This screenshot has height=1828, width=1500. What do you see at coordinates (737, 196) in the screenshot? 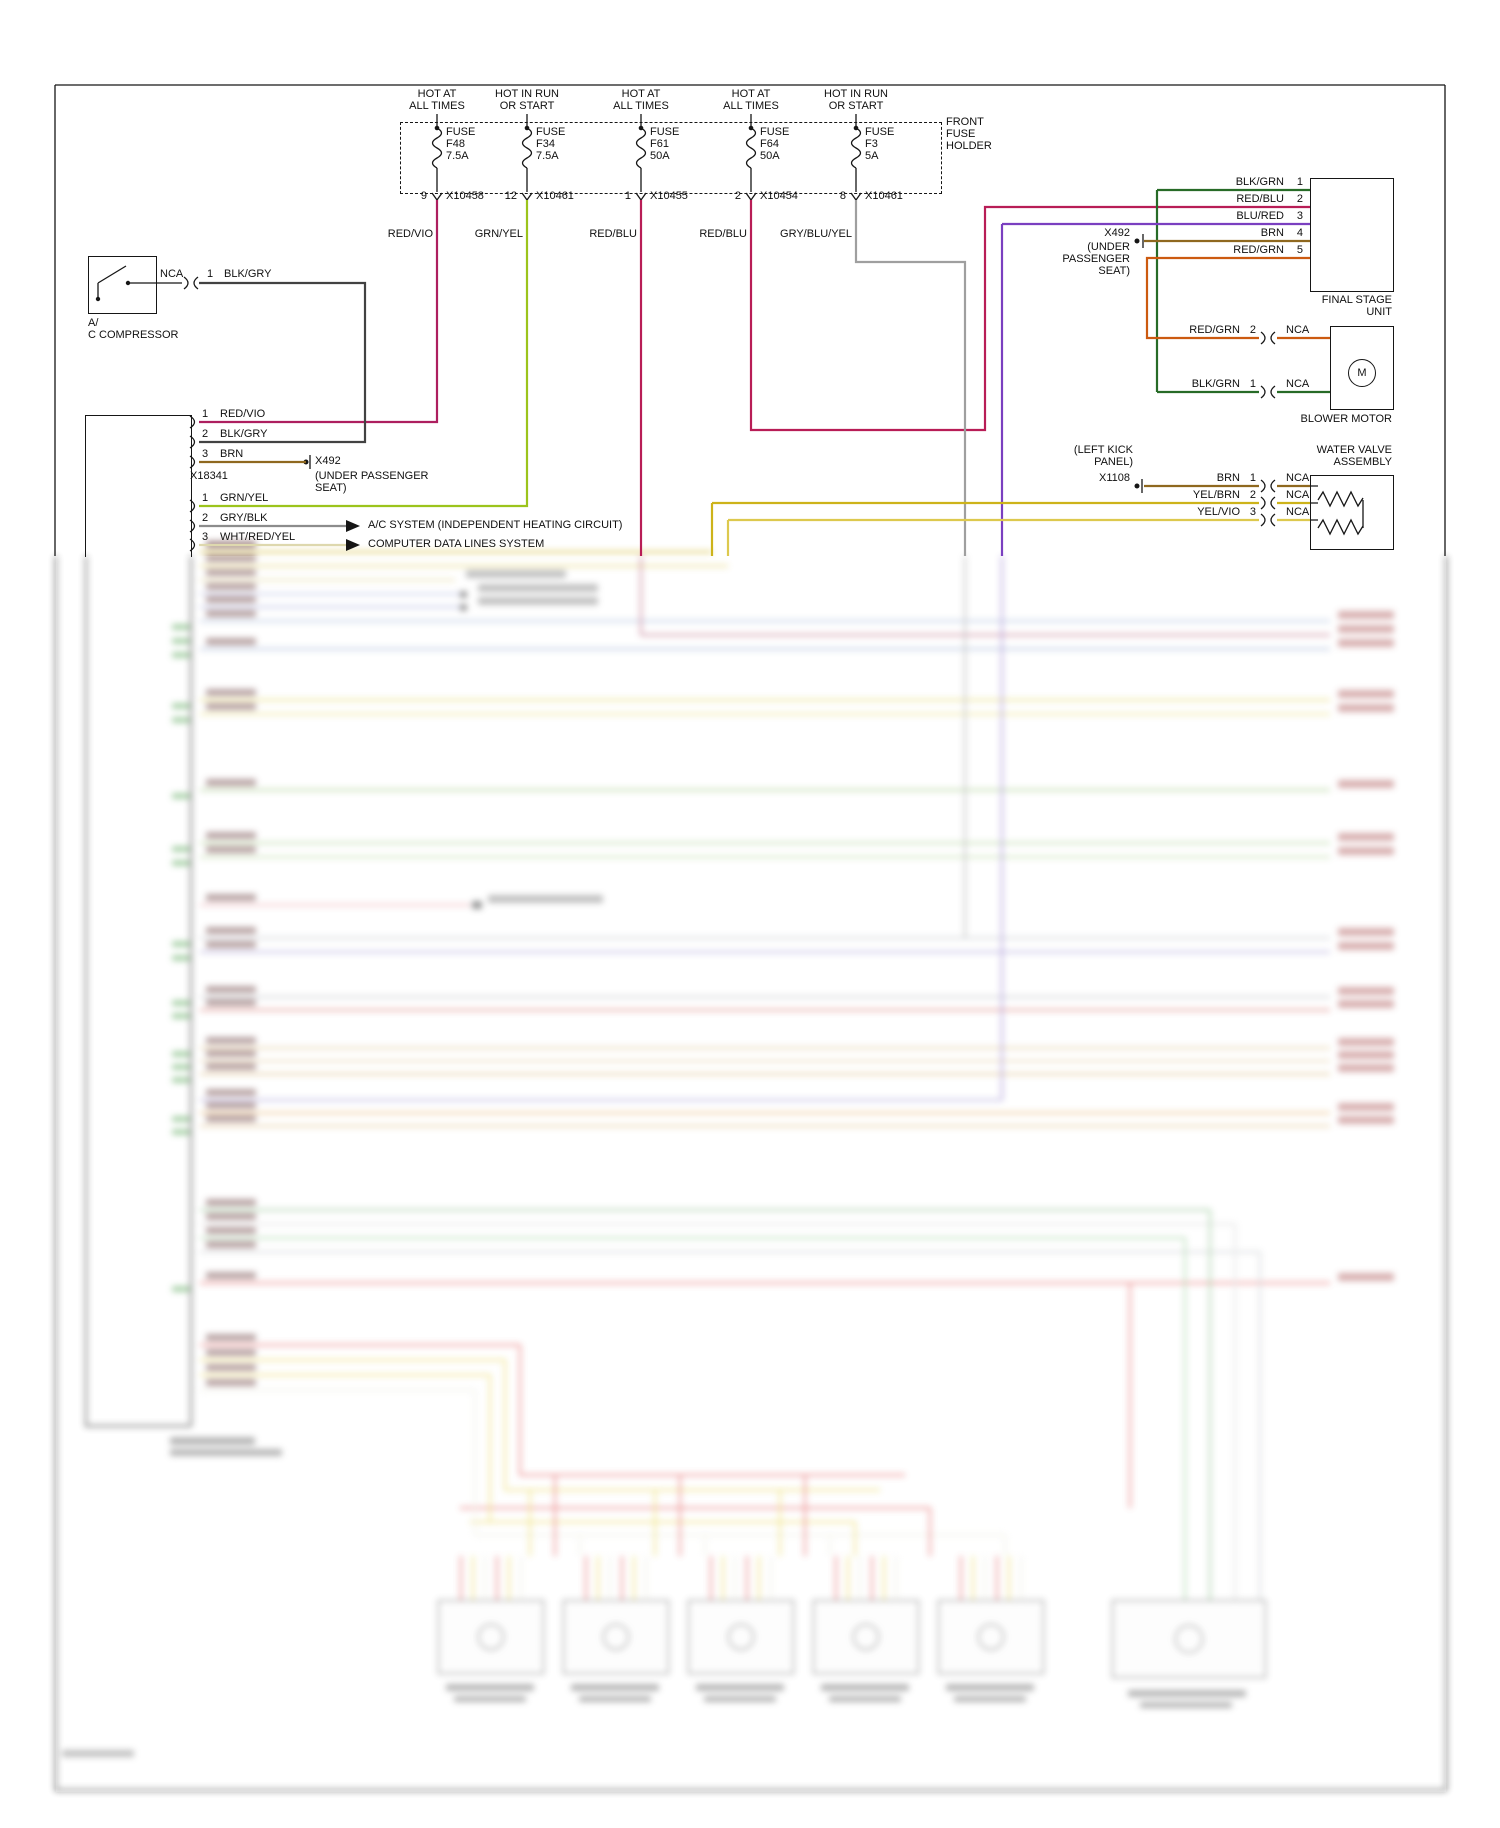
I see `fuse-pin-4: 2` at bounding box center [737, 196].